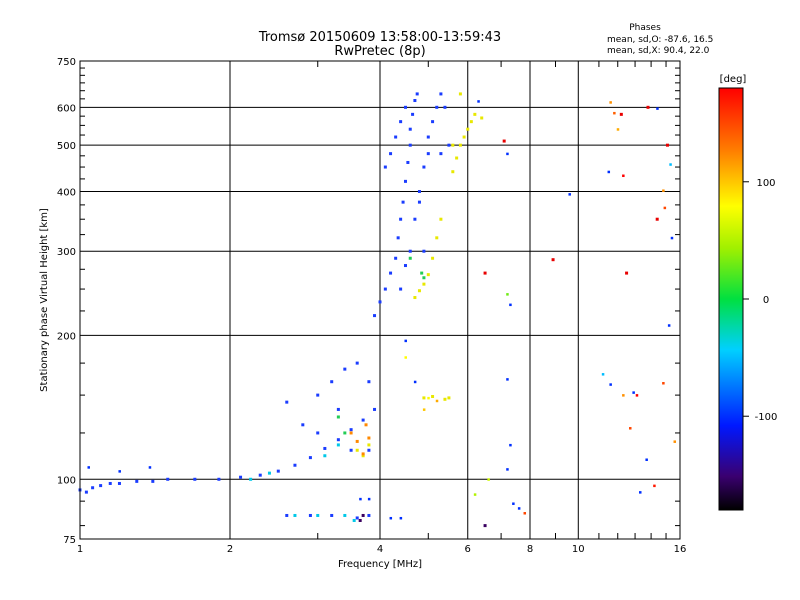  What do you see at coordinates (645, 28) in the screenshot?
I see `stats-heading: Phases` at bounding box center [645, 28].